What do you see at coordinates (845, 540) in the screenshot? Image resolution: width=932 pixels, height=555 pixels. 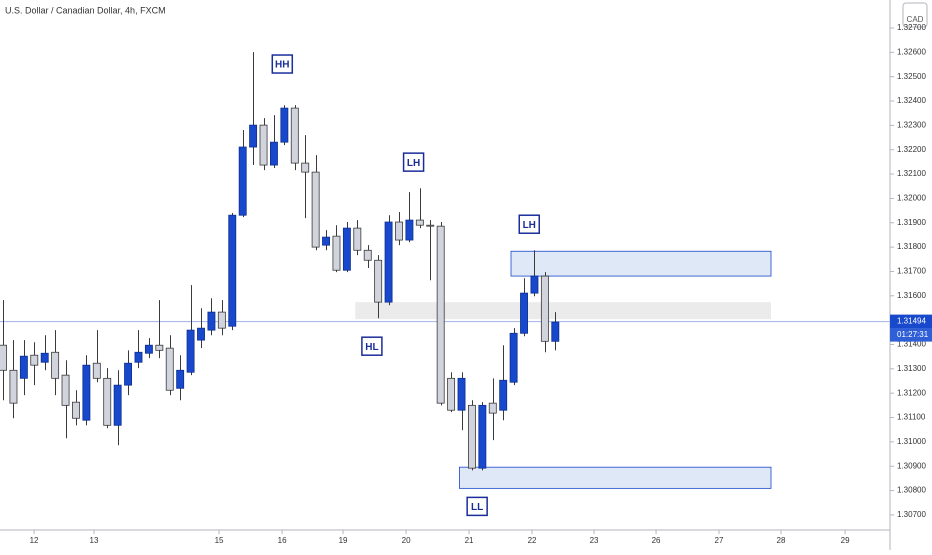 I see `x-tick-label: 29` at bounding box center [845, 540].